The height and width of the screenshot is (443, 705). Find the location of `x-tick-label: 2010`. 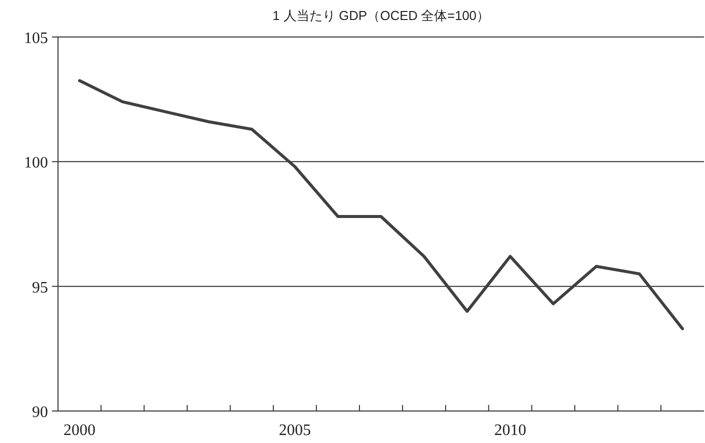

x-tick-label: 2010 is located at coordinates (510, 430).